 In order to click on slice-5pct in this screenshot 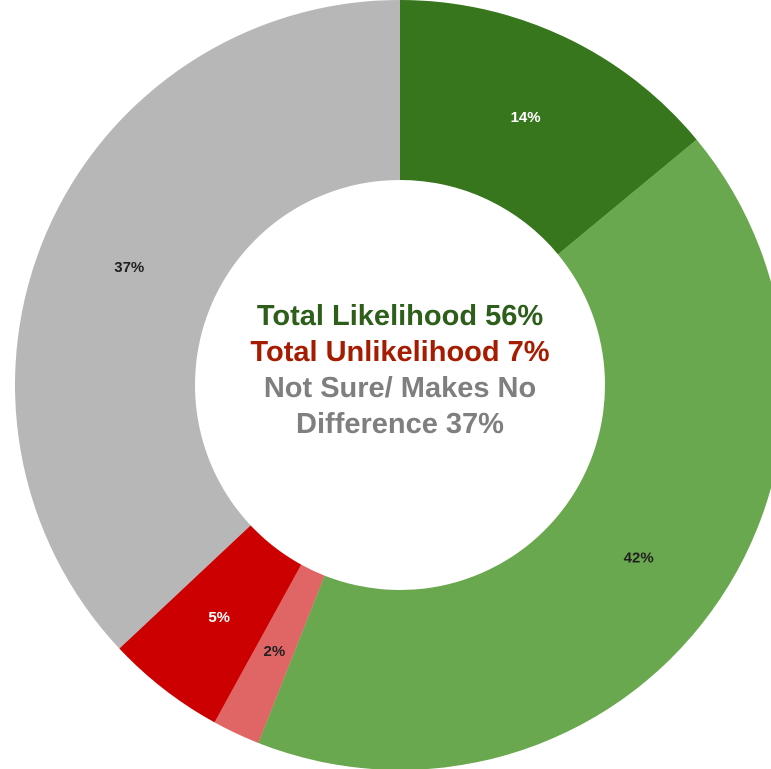, I will do `click(210, 624)`.